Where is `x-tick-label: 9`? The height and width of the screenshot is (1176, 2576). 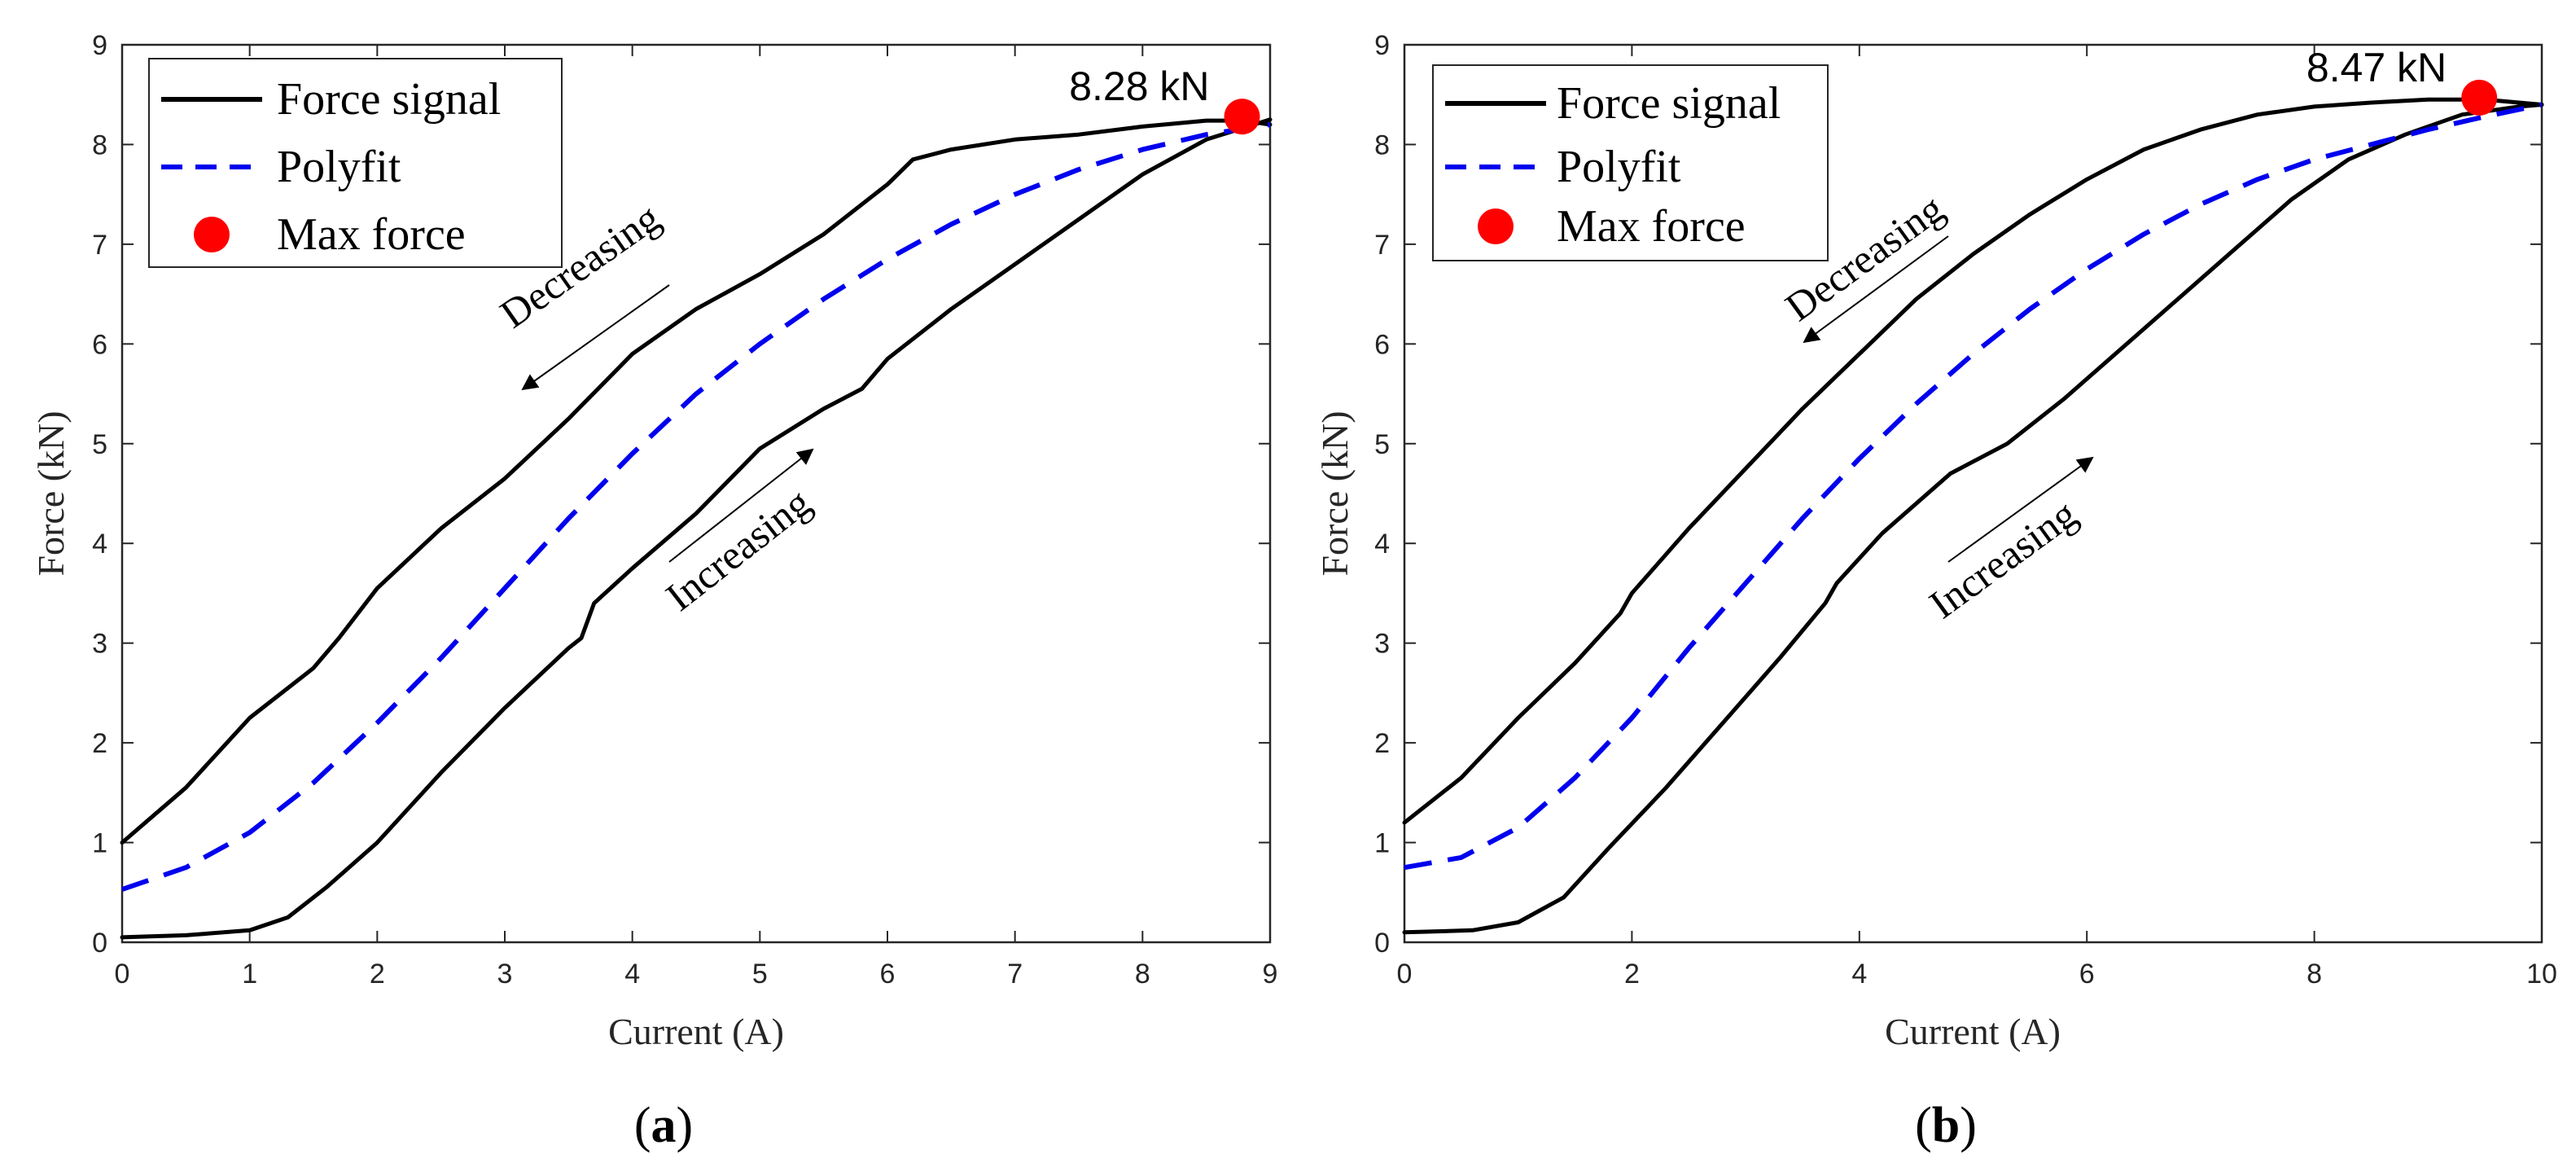 x-tick-label: 9 is located at coordinates (1270, 974).